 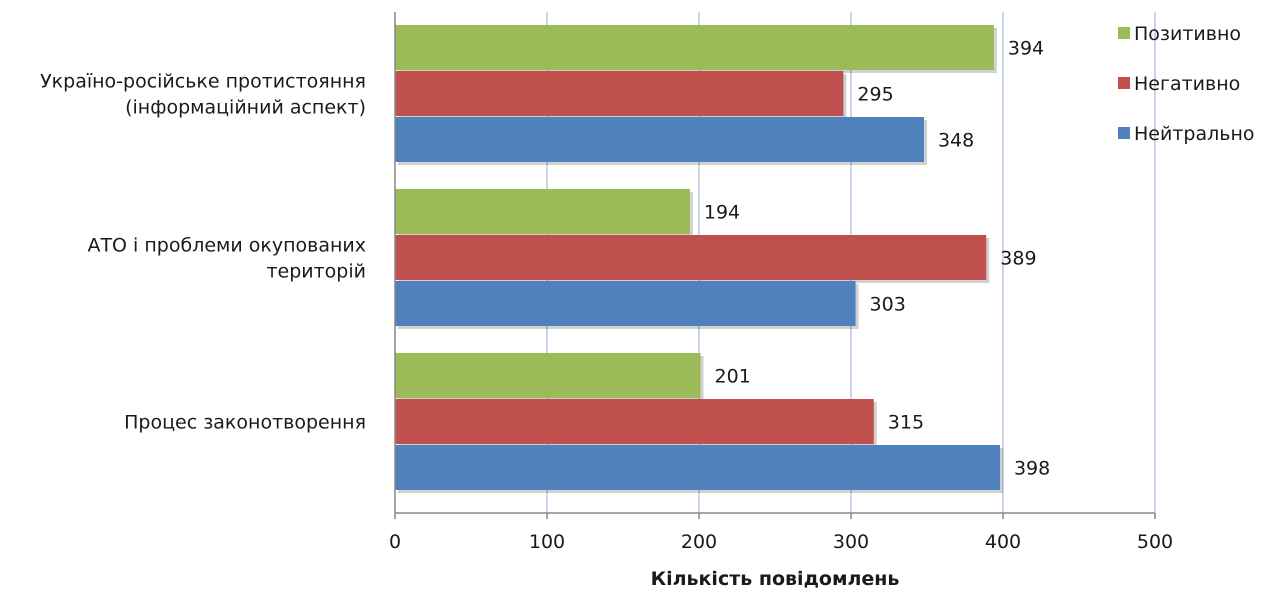 What do you see at coordinates (226, 246) in the screenshot?
I see `category-label: АТО і проблеми окупованих` at bounding box center [226, 246].